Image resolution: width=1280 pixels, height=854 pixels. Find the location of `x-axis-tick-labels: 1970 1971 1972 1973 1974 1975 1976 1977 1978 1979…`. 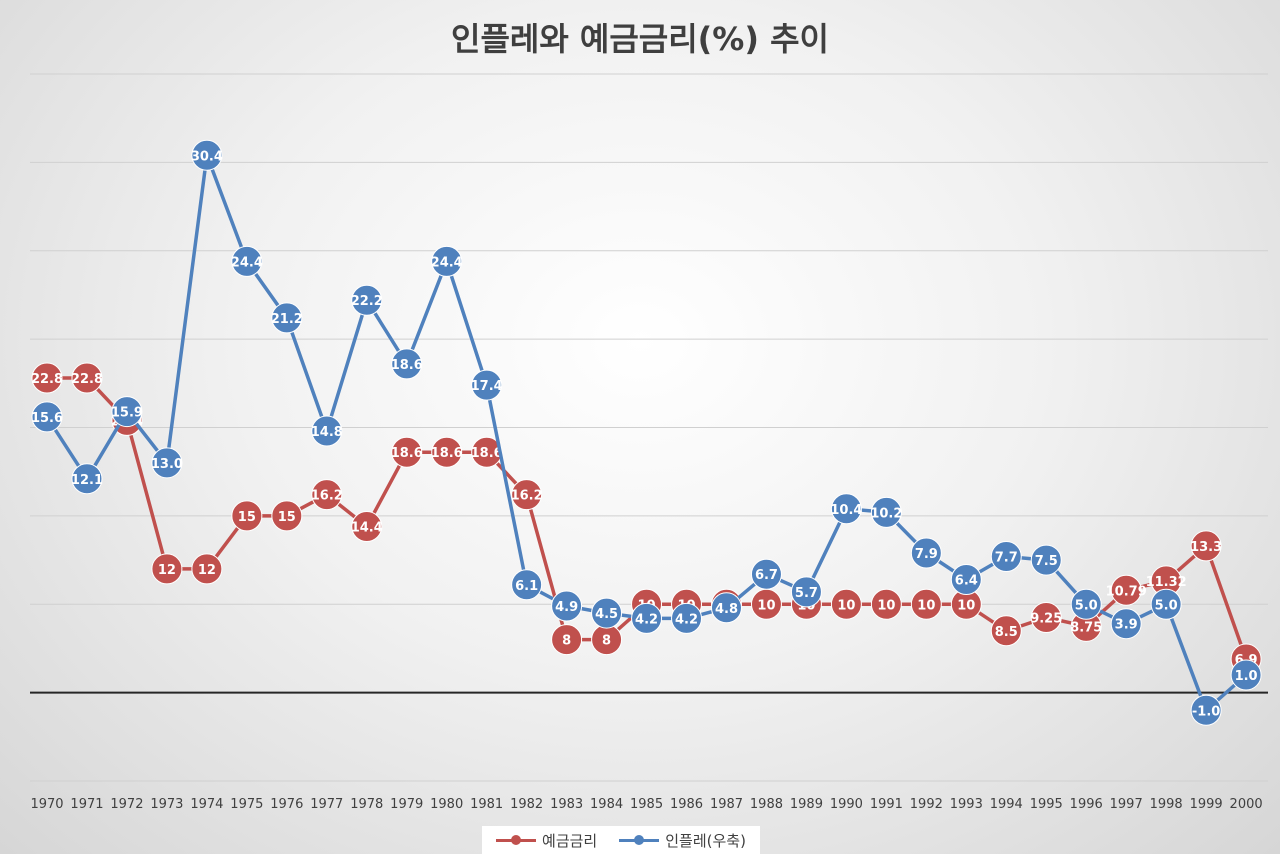

x-axis-tick-labels: 1970 1971 1972 1973 1974 1975 1976 1977 1978 1979… is located at coordinates (646, 804).